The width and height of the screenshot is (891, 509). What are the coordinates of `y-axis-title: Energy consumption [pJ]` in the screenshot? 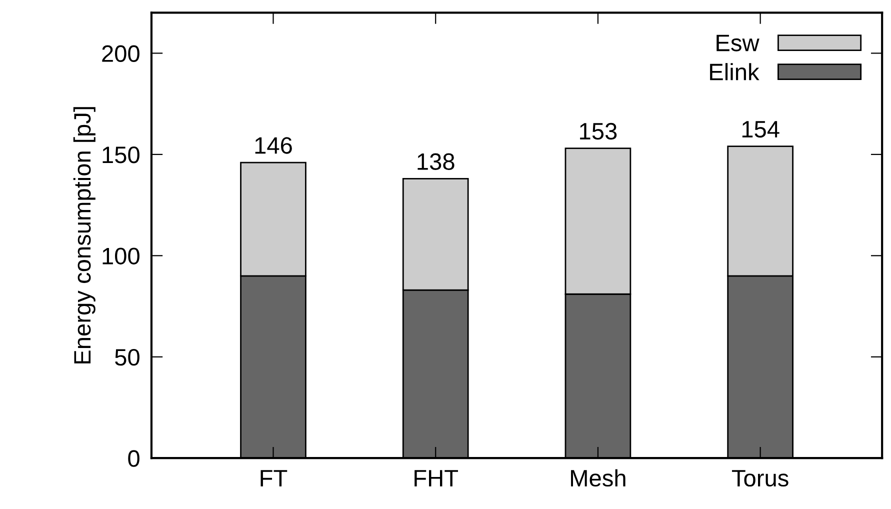 It's located at (84, 235).